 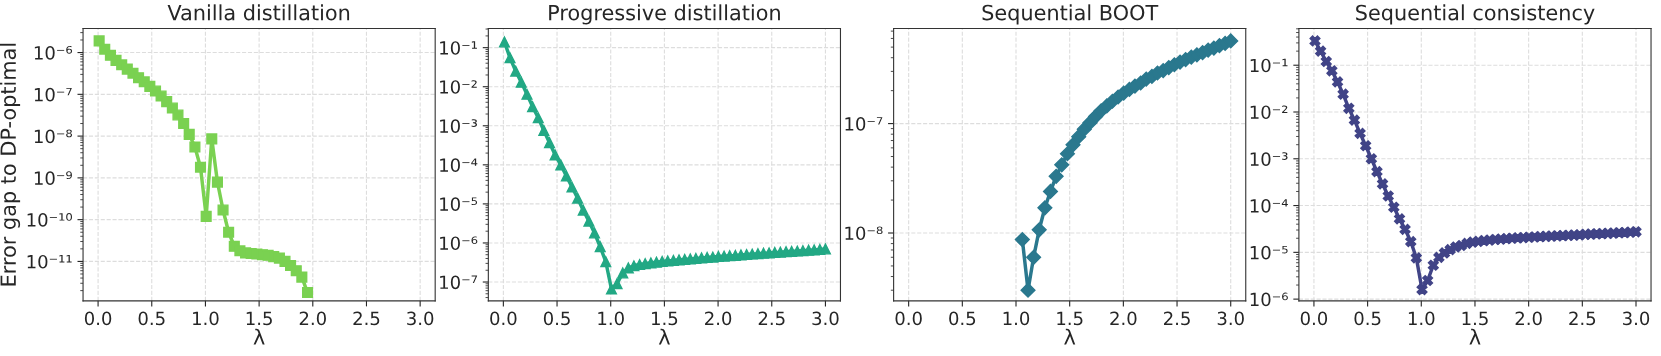 What do you see at coordinates (1475, 14) in the screenshot?
I see `chart-title: Sequential consistency` at bounding box center [1475, 14].